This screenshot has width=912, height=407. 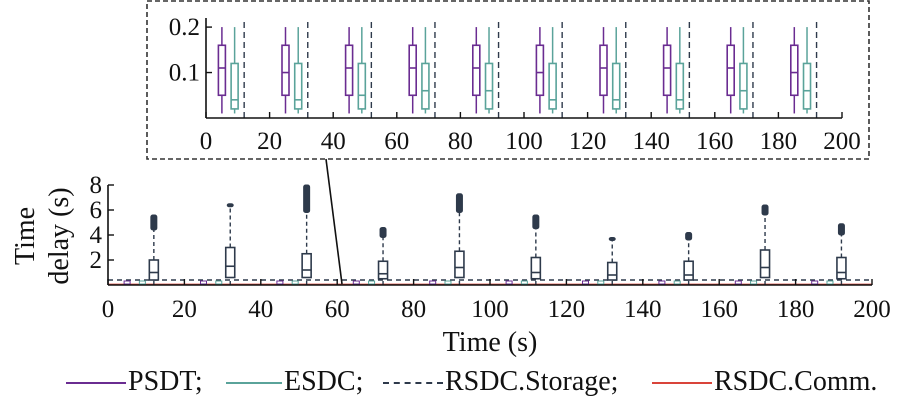 I want to click on main-x-tick-label: 120, so click(x=567, y=309).